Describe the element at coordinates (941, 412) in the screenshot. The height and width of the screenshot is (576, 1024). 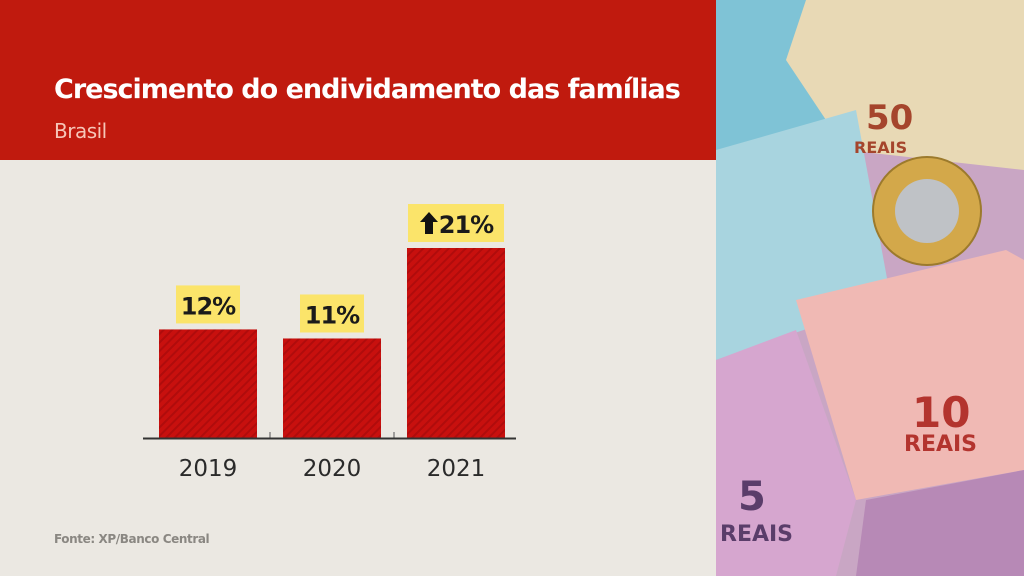
I see `note-10-value: 10` at that location.